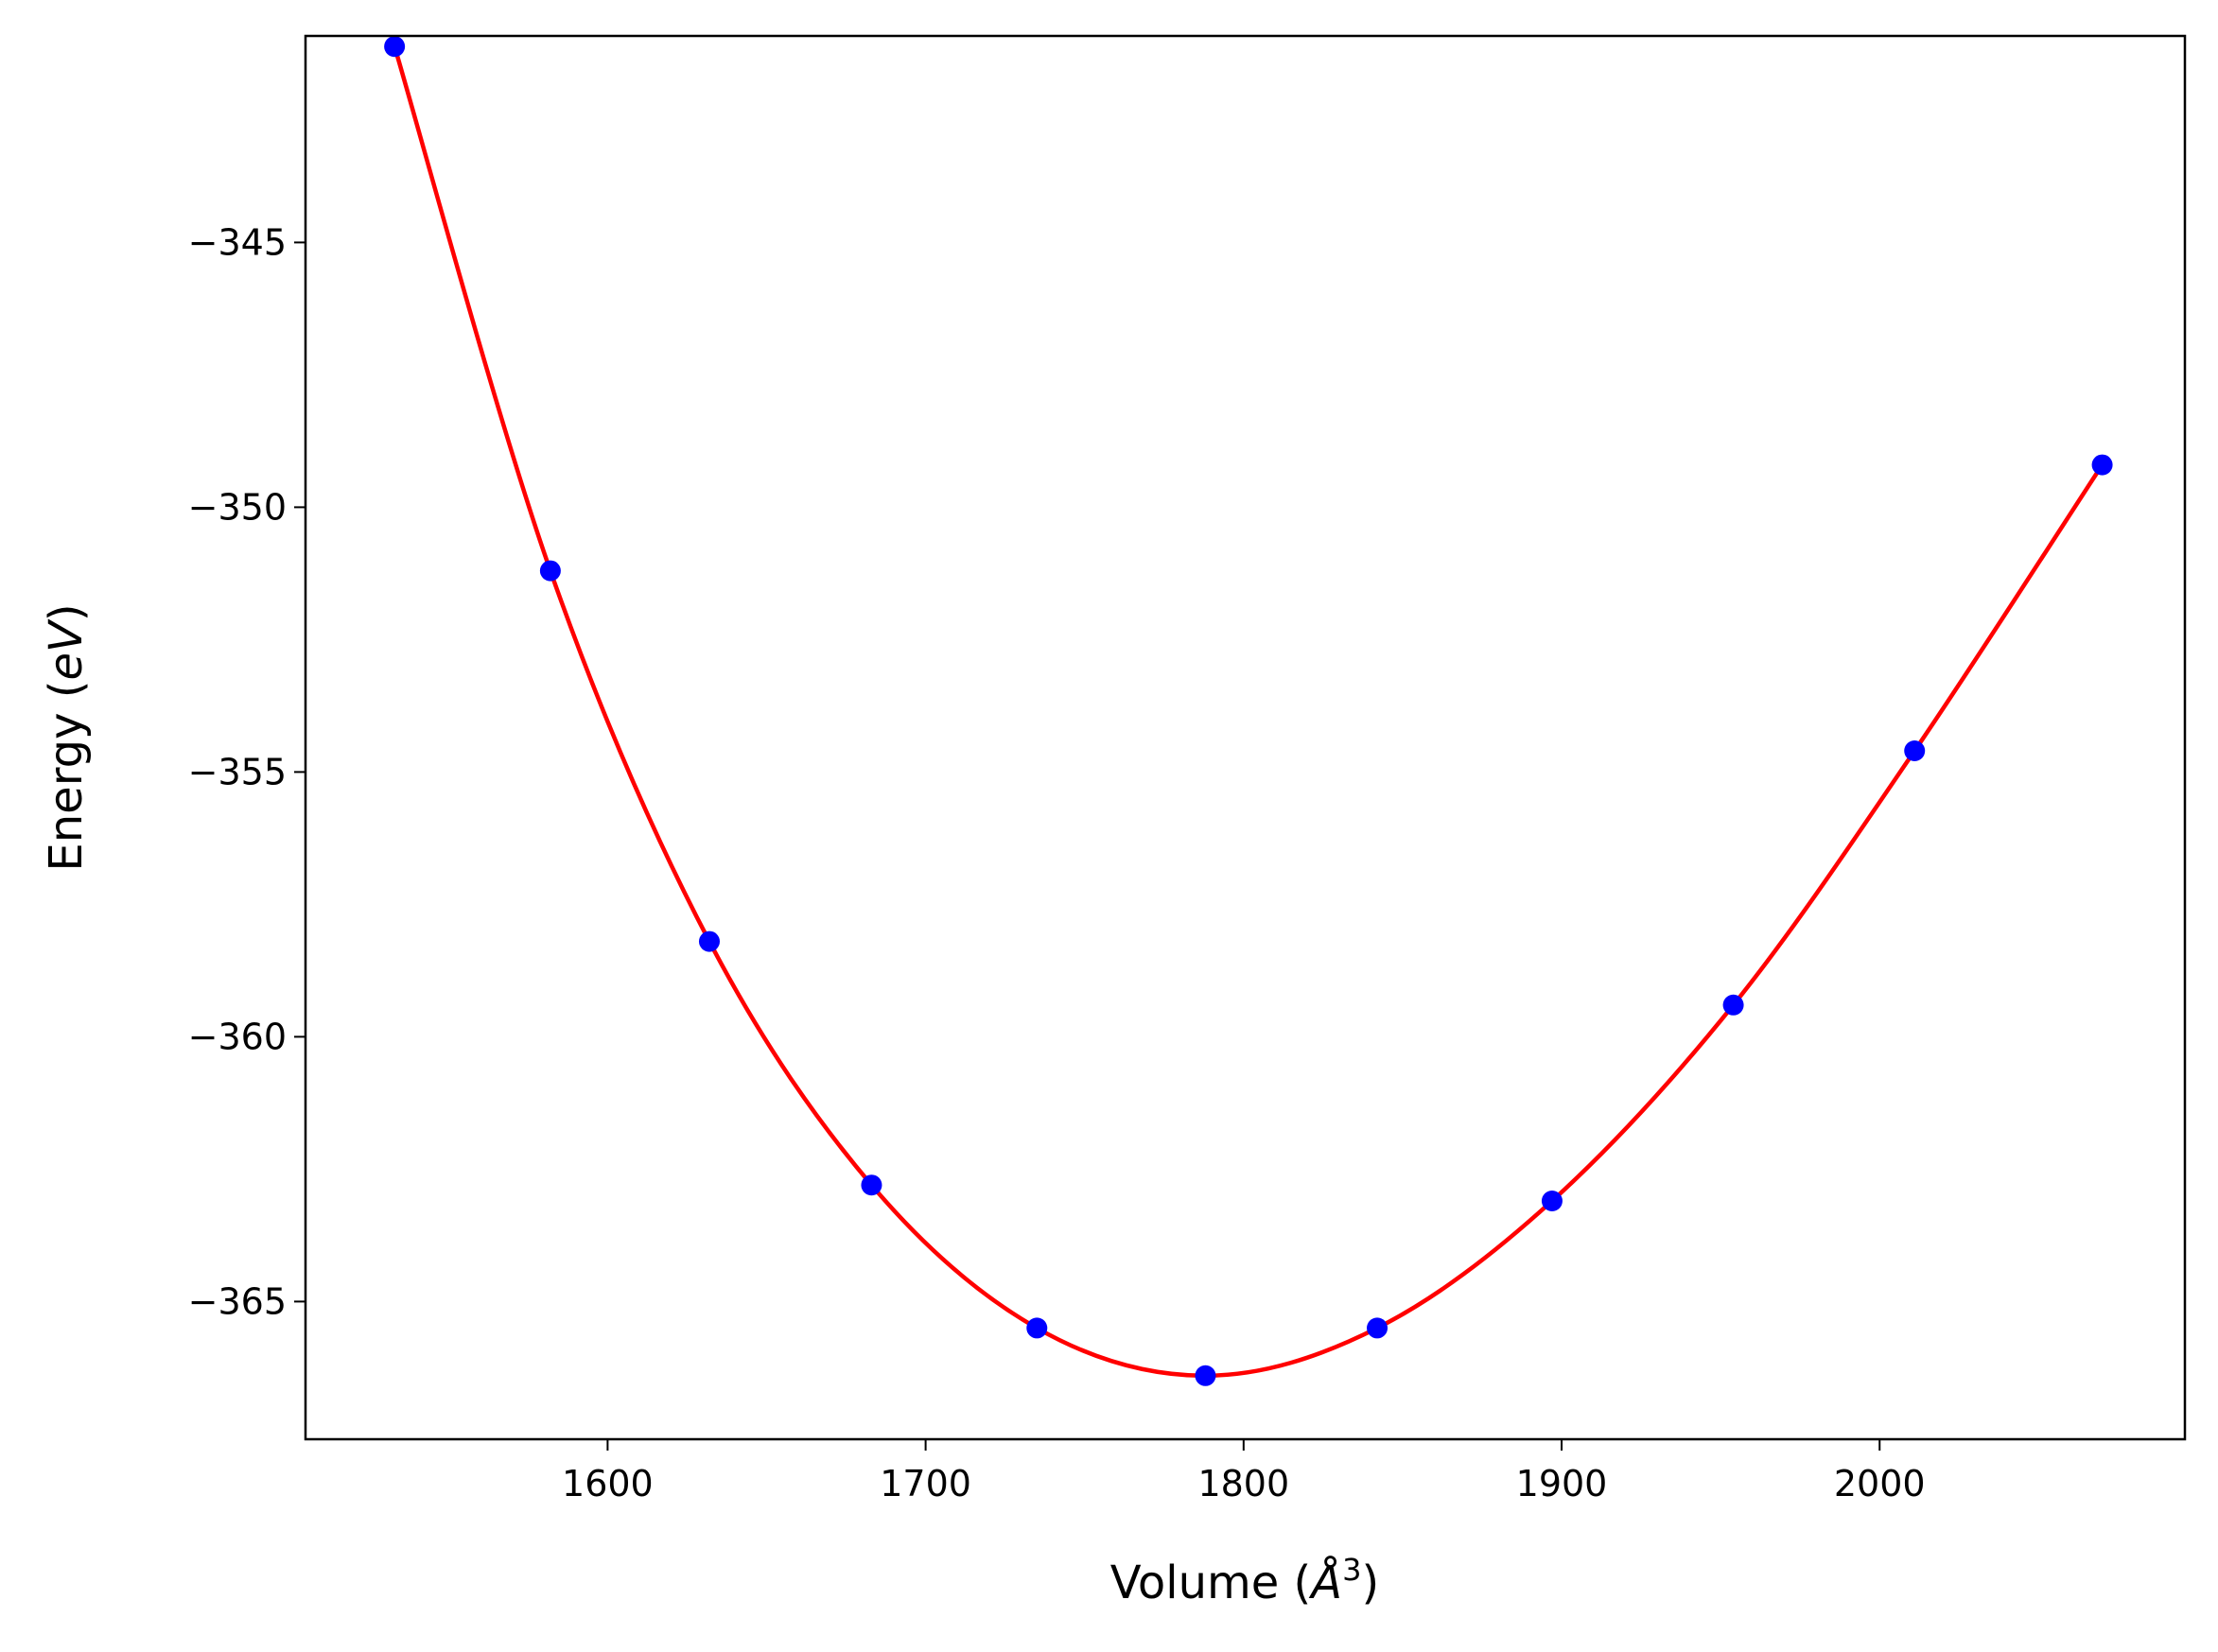 The width and height of the screenshot is (2218, 1652). Describe the element at coordinates (237, 242) in the screenshot. I see `y-tick-label: −345` at that location.